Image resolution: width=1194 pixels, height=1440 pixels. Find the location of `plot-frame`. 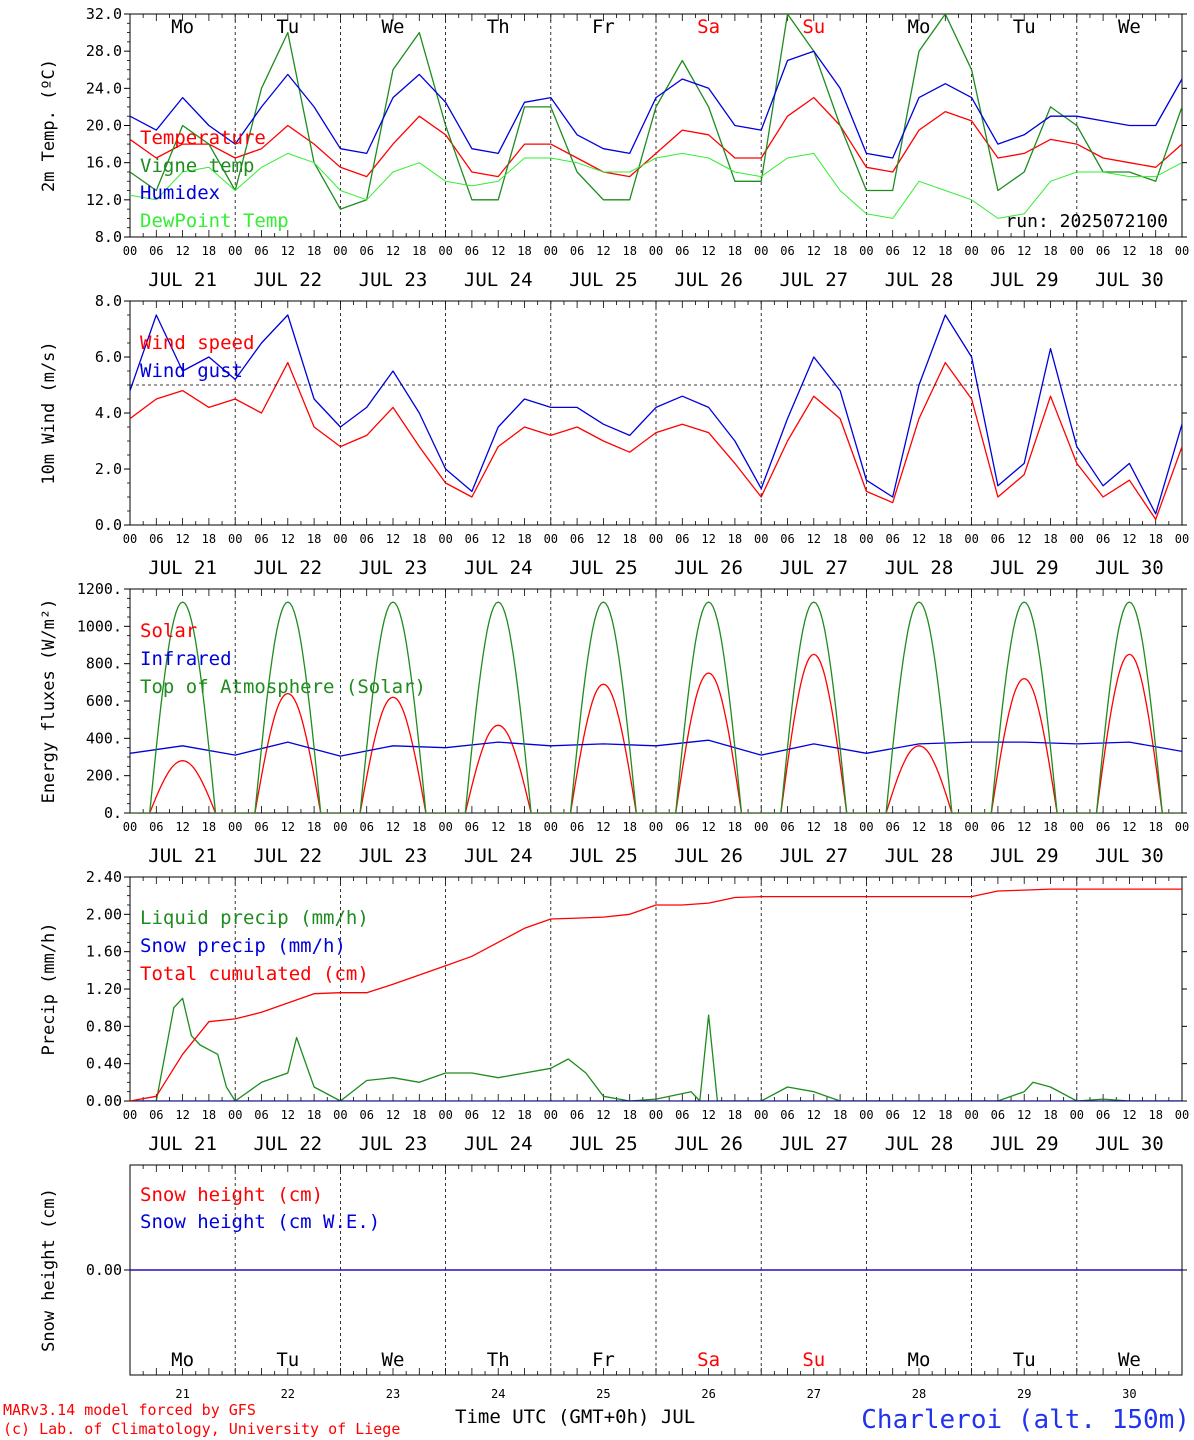

plot-frame is located at coordinates (656, 413).